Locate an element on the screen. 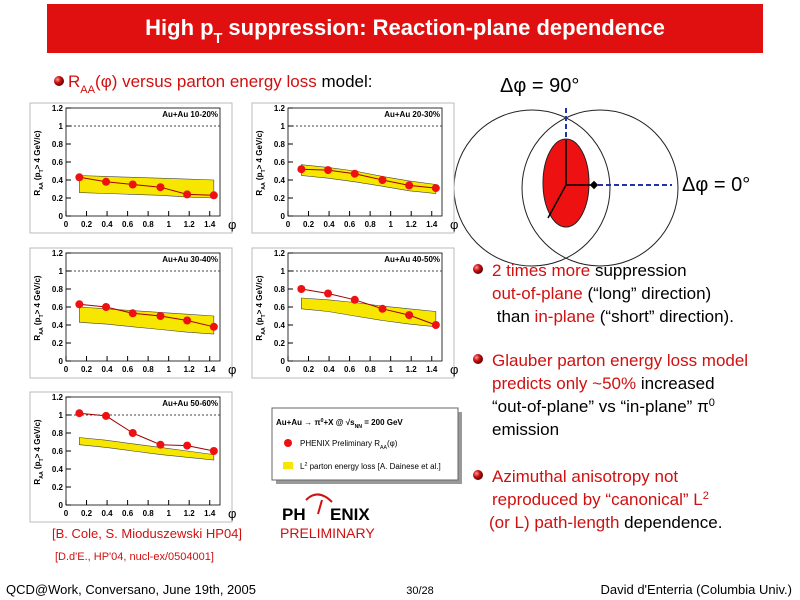  legend-box is located at coordinates (366, 445).